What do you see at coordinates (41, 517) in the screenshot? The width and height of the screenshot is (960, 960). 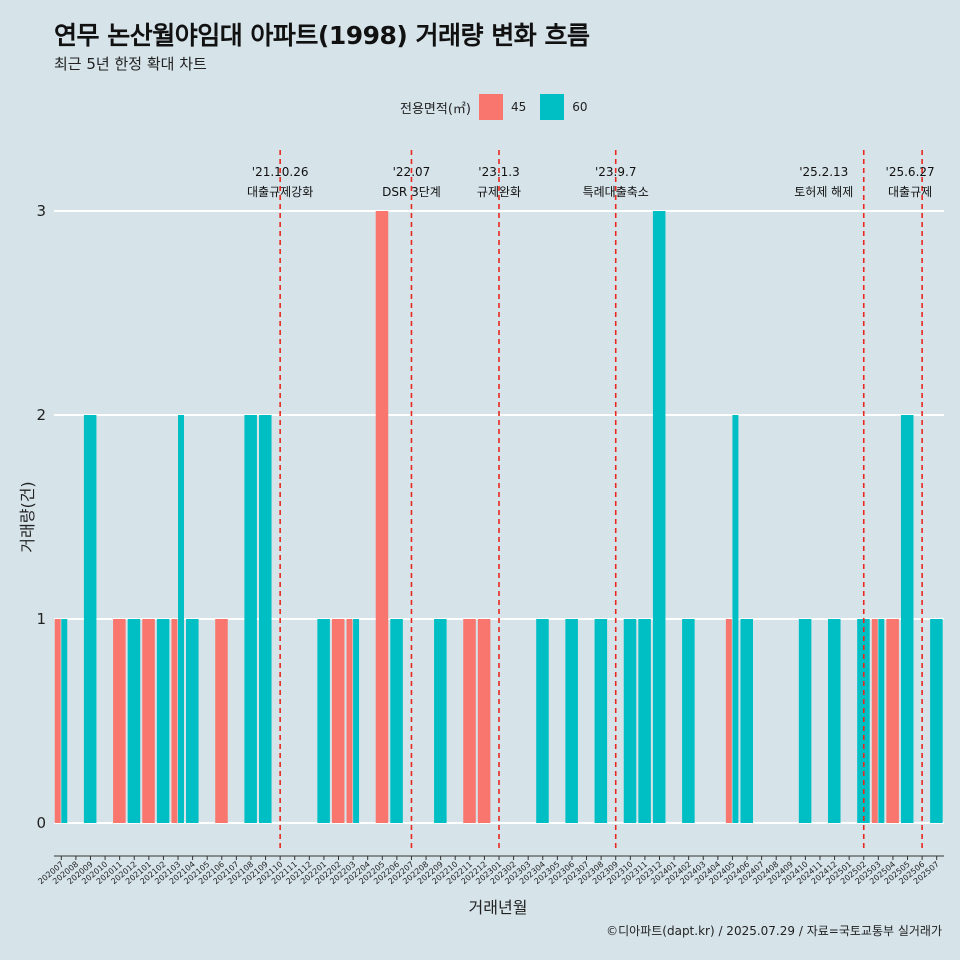 I see `y-axis-ticks: 0 1 2 3` at bounding box center [41, 517].